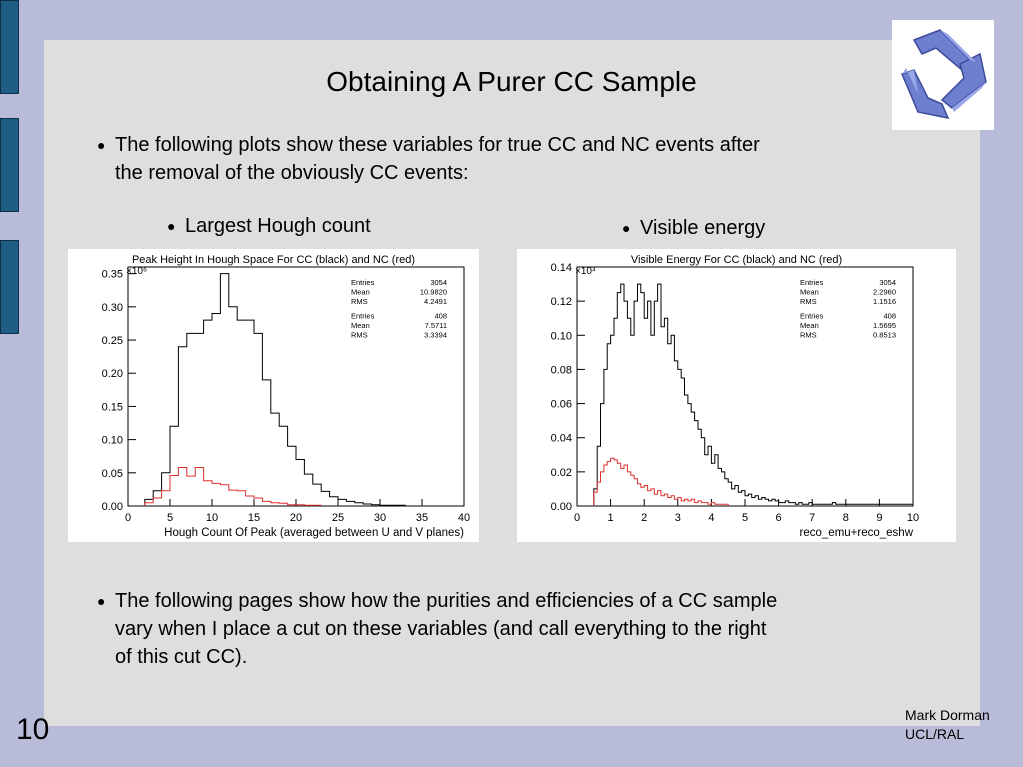 The height and width of the screenshot is (767, 1023). I want to click on y-axis-multiplier: ×10³, so click(585, 271).